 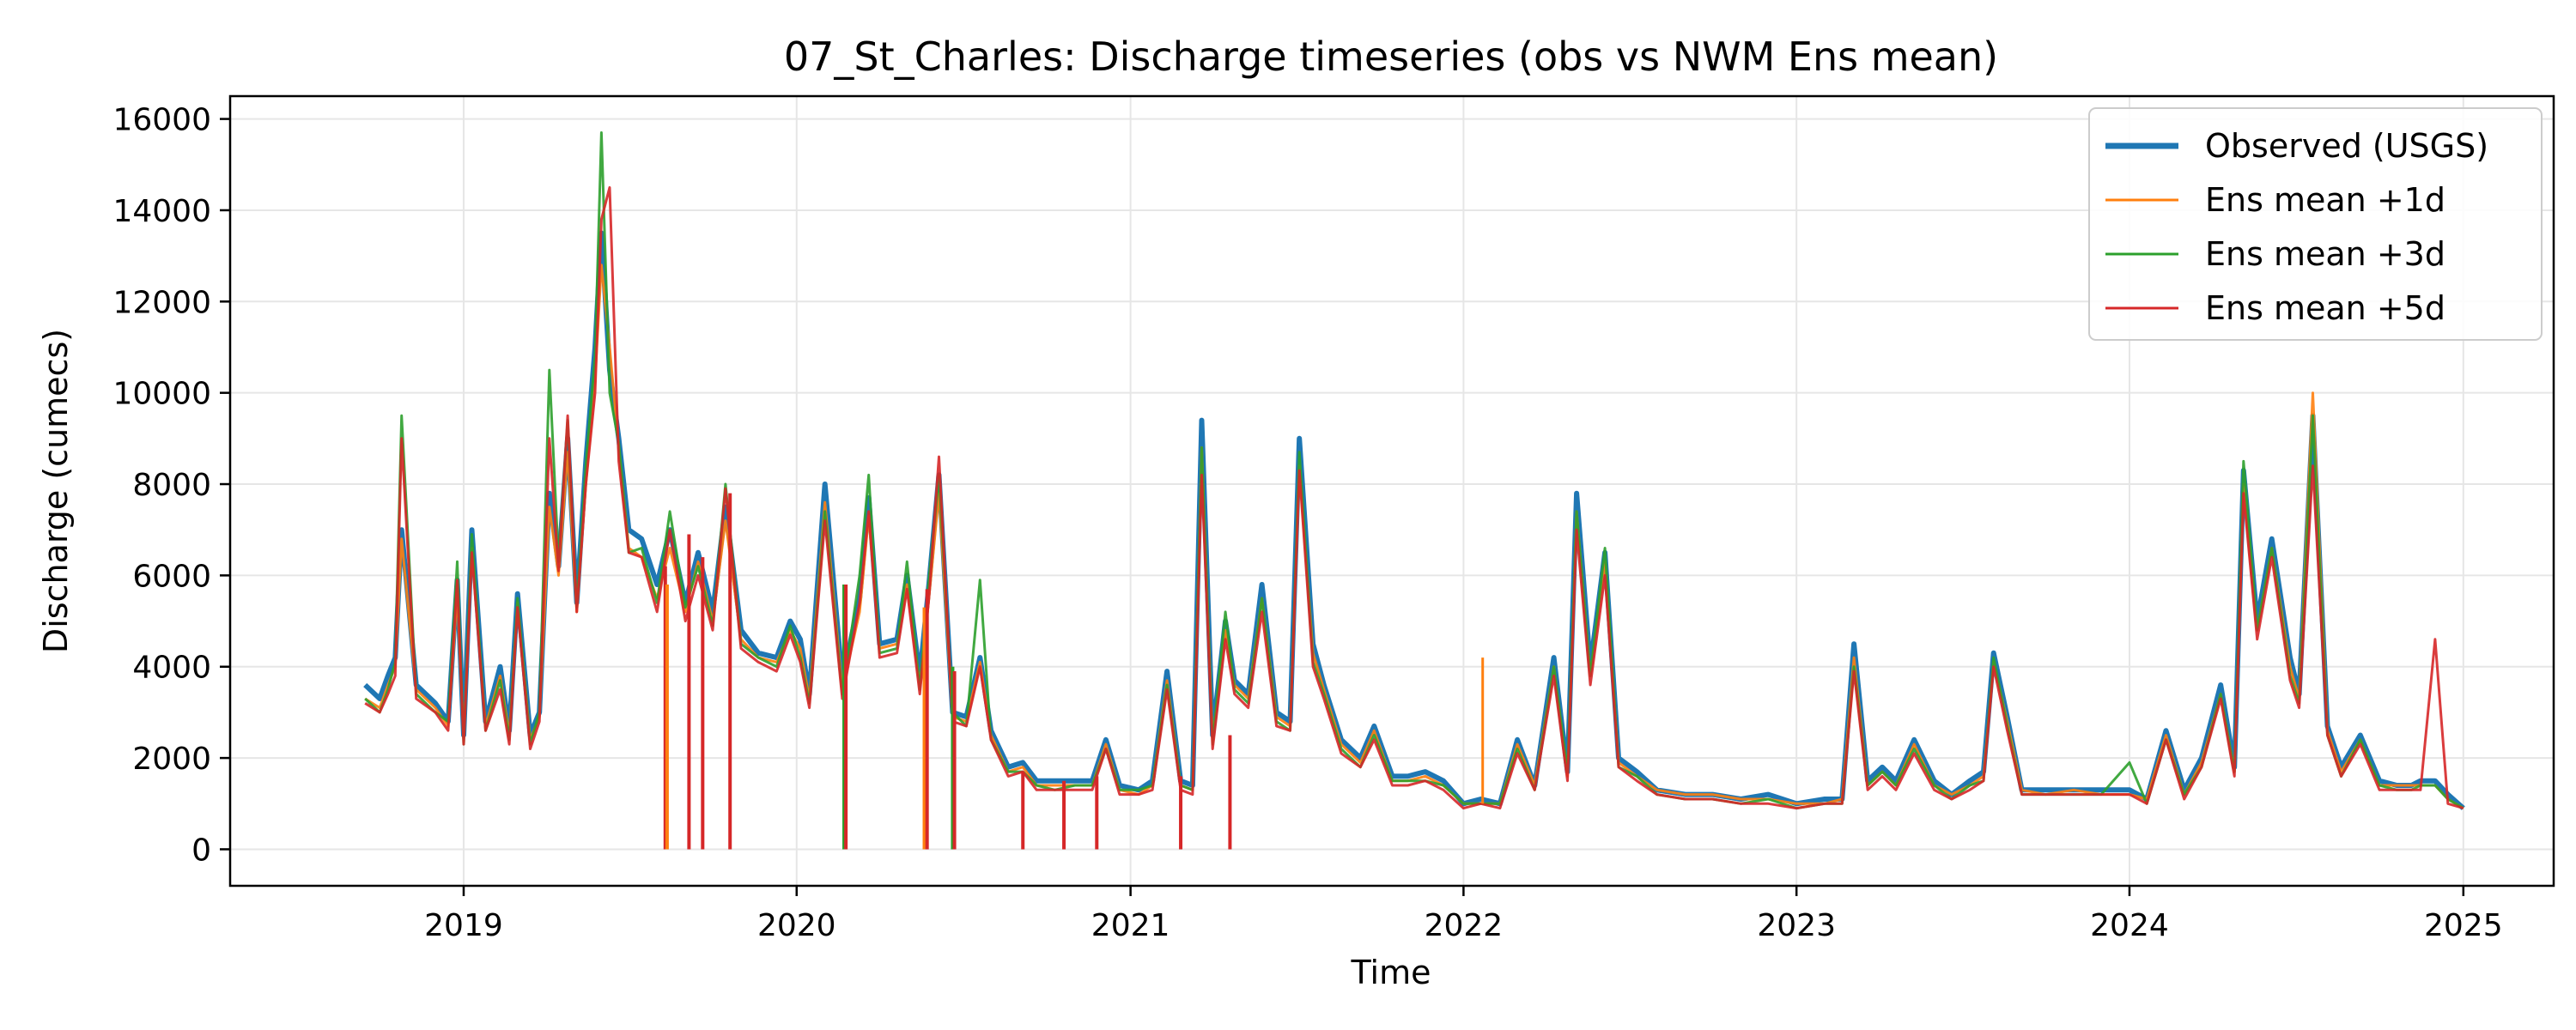 I want to click on legend-label-d3: Ens mean +3d, so click(x=2325, y=254).